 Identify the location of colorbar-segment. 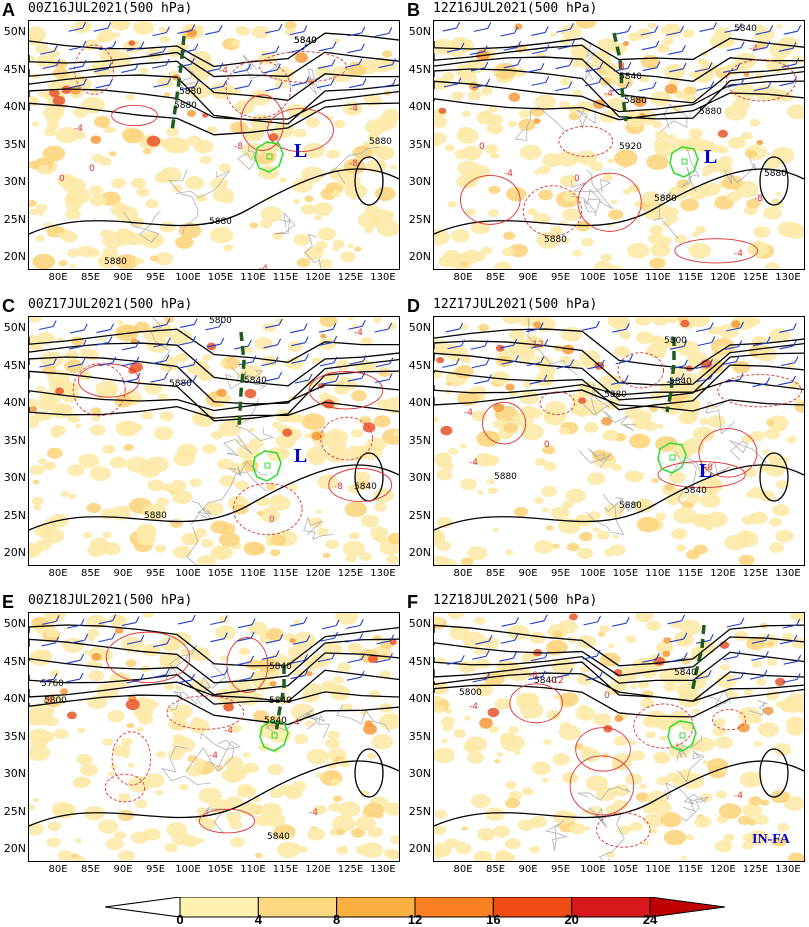
(532, 907).